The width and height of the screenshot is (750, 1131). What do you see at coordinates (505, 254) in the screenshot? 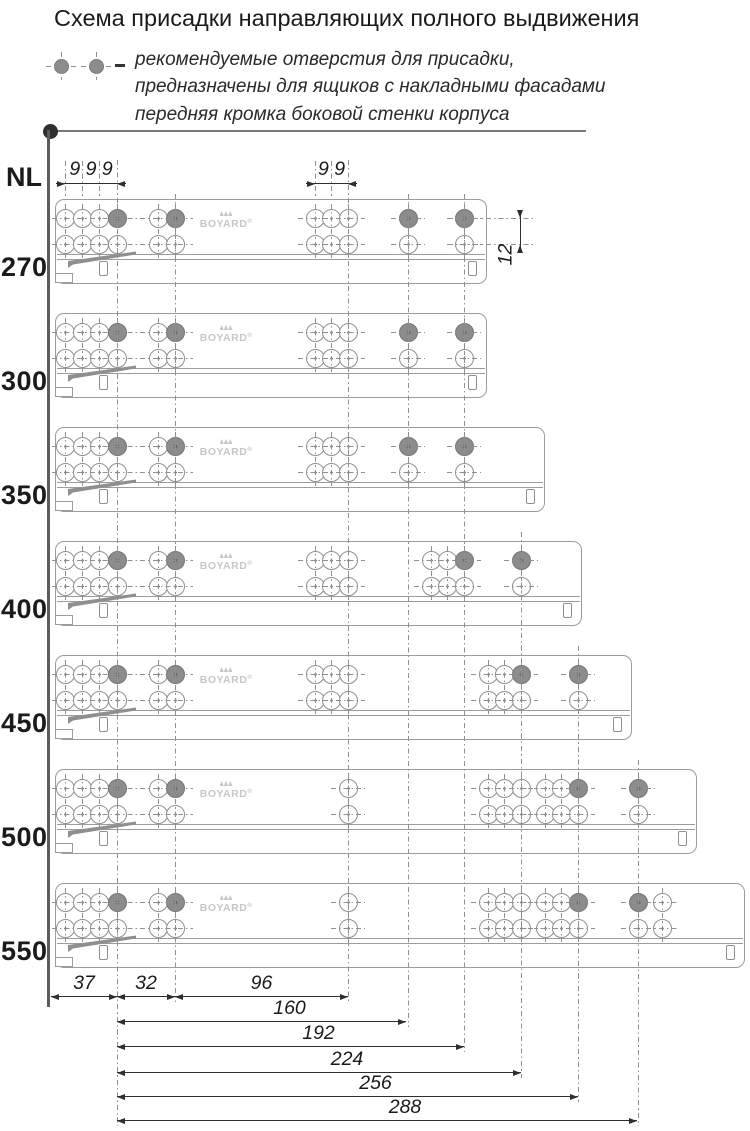
I see `dim-label-12: 12` at bounding box center [505, 254].